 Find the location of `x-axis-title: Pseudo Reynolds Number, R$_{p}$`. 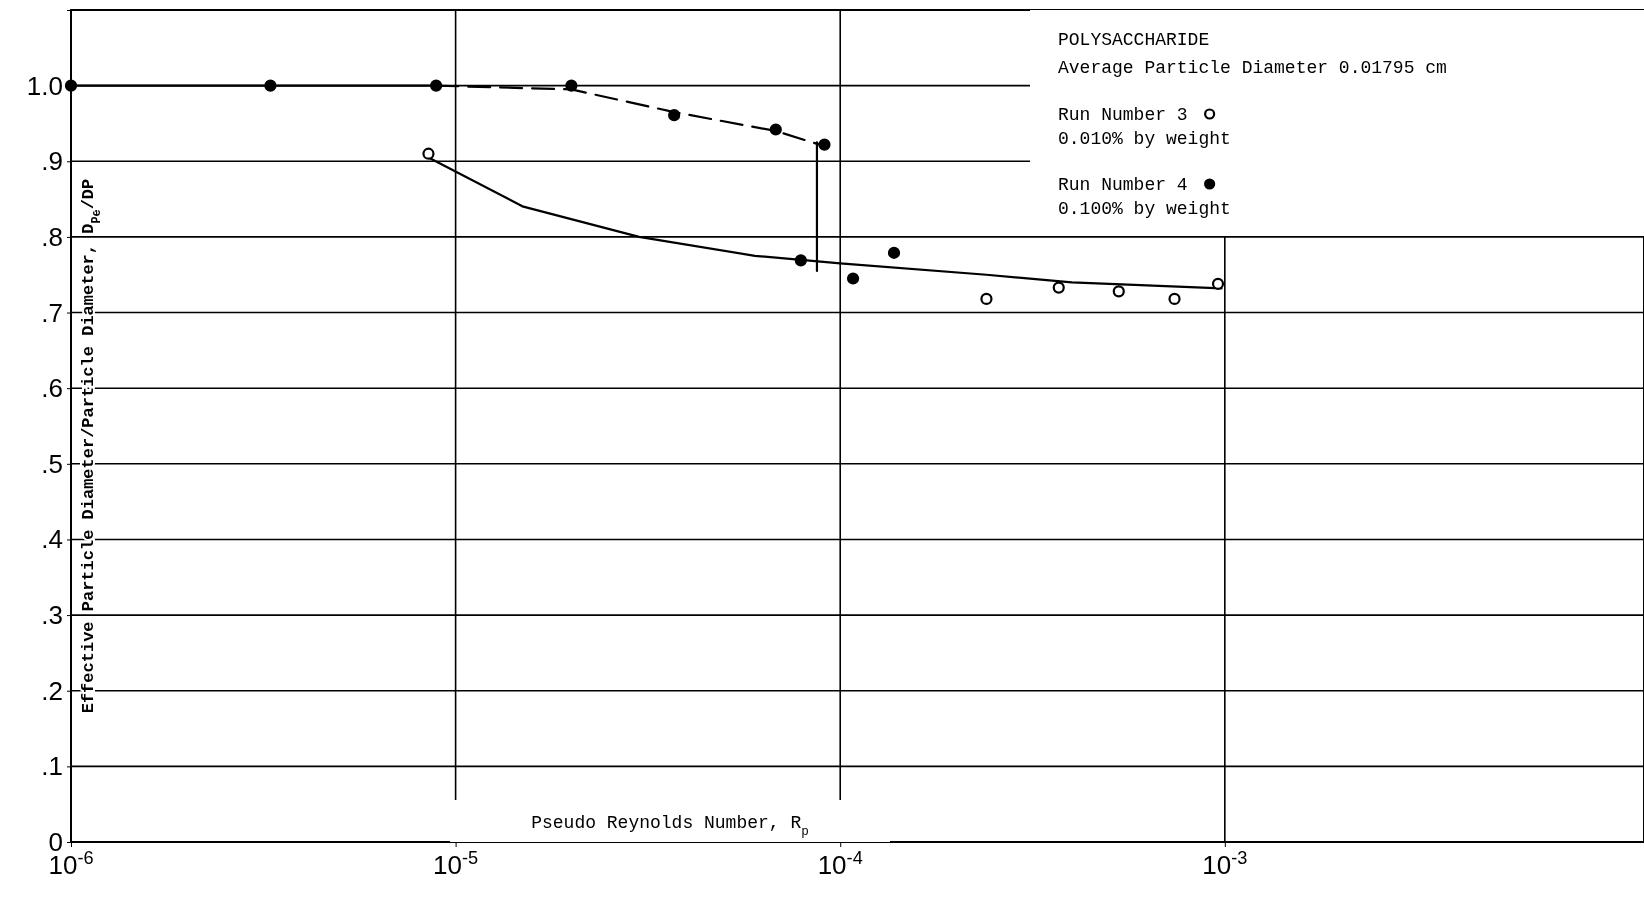

x-axis-title: Pseudo Reynolds Number, R$_{p}$ is located at coordinates (670, 826).